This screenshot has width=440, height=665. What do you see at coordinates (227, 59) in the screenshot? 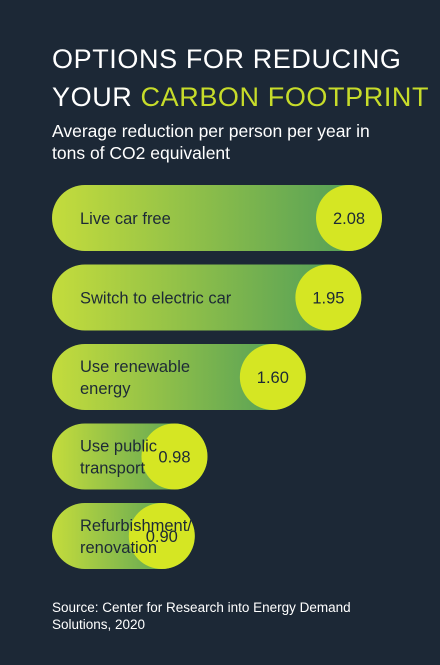
I see `title-line-1: OPTIONS FOR REDUCING` at bounding box center [227, 59].